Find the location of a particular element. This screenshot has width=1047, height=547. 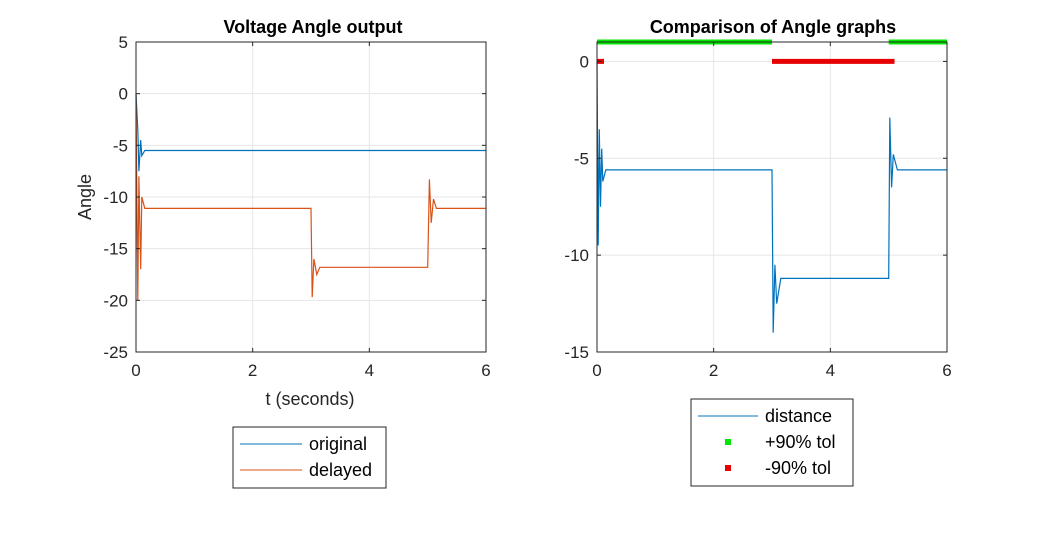

series-original-line is located at coordinates (310, 132).